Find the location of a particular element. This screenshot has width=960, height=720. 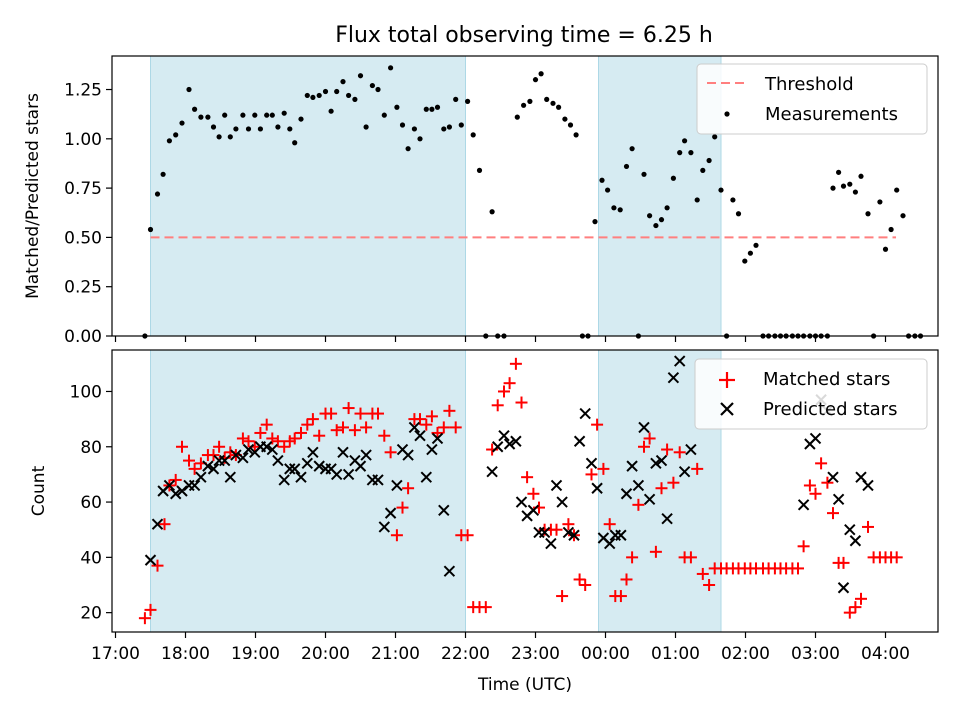

x-tick-label: 19:00 is located at coordinates (255, 654).